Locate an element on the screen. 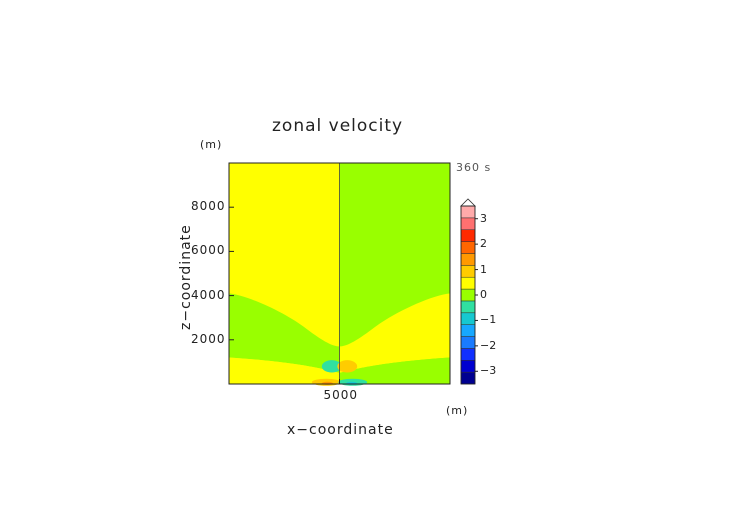  region-left-lower-band is located at coordinates (284, 333).